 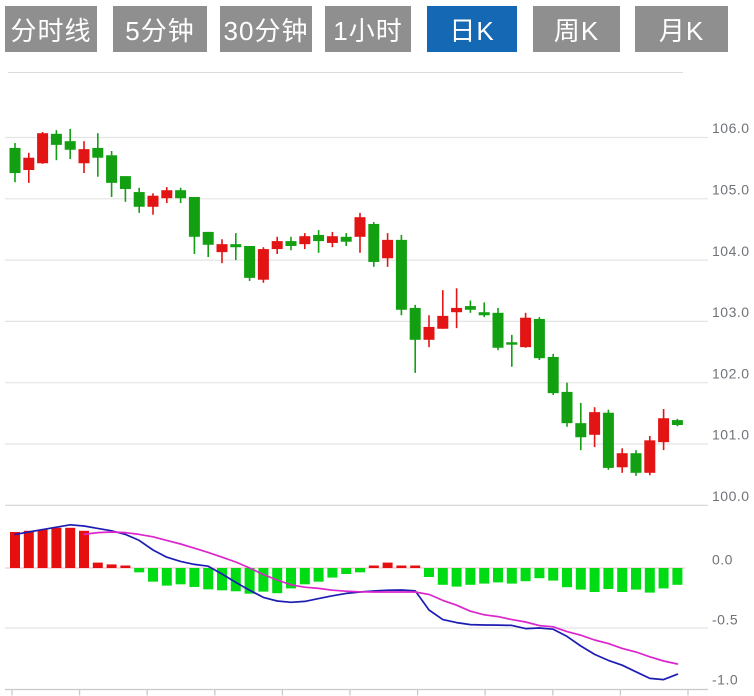 I want to click on timeframe-button-1: 分时线, so click(x=51, y=29).